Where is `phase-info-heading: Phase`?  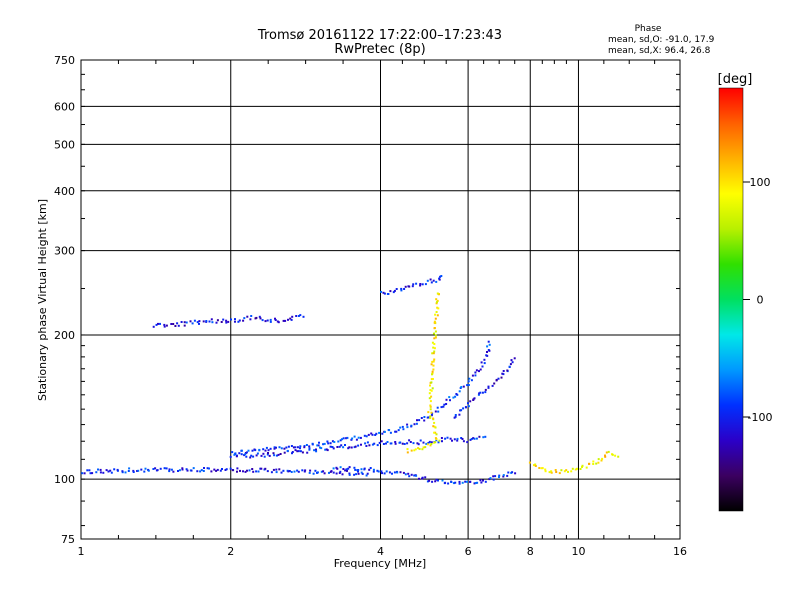 phase-info-heading: Phase is located at coordinates (648, 29).